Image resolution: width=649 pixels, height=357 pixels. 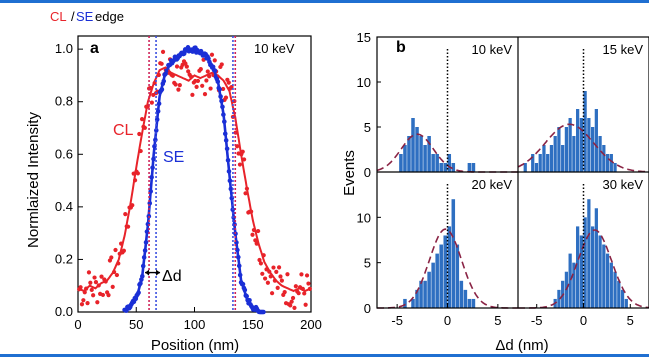 I want to click on histogram-energy-label: 15 keV, so click(x=623, y=49).